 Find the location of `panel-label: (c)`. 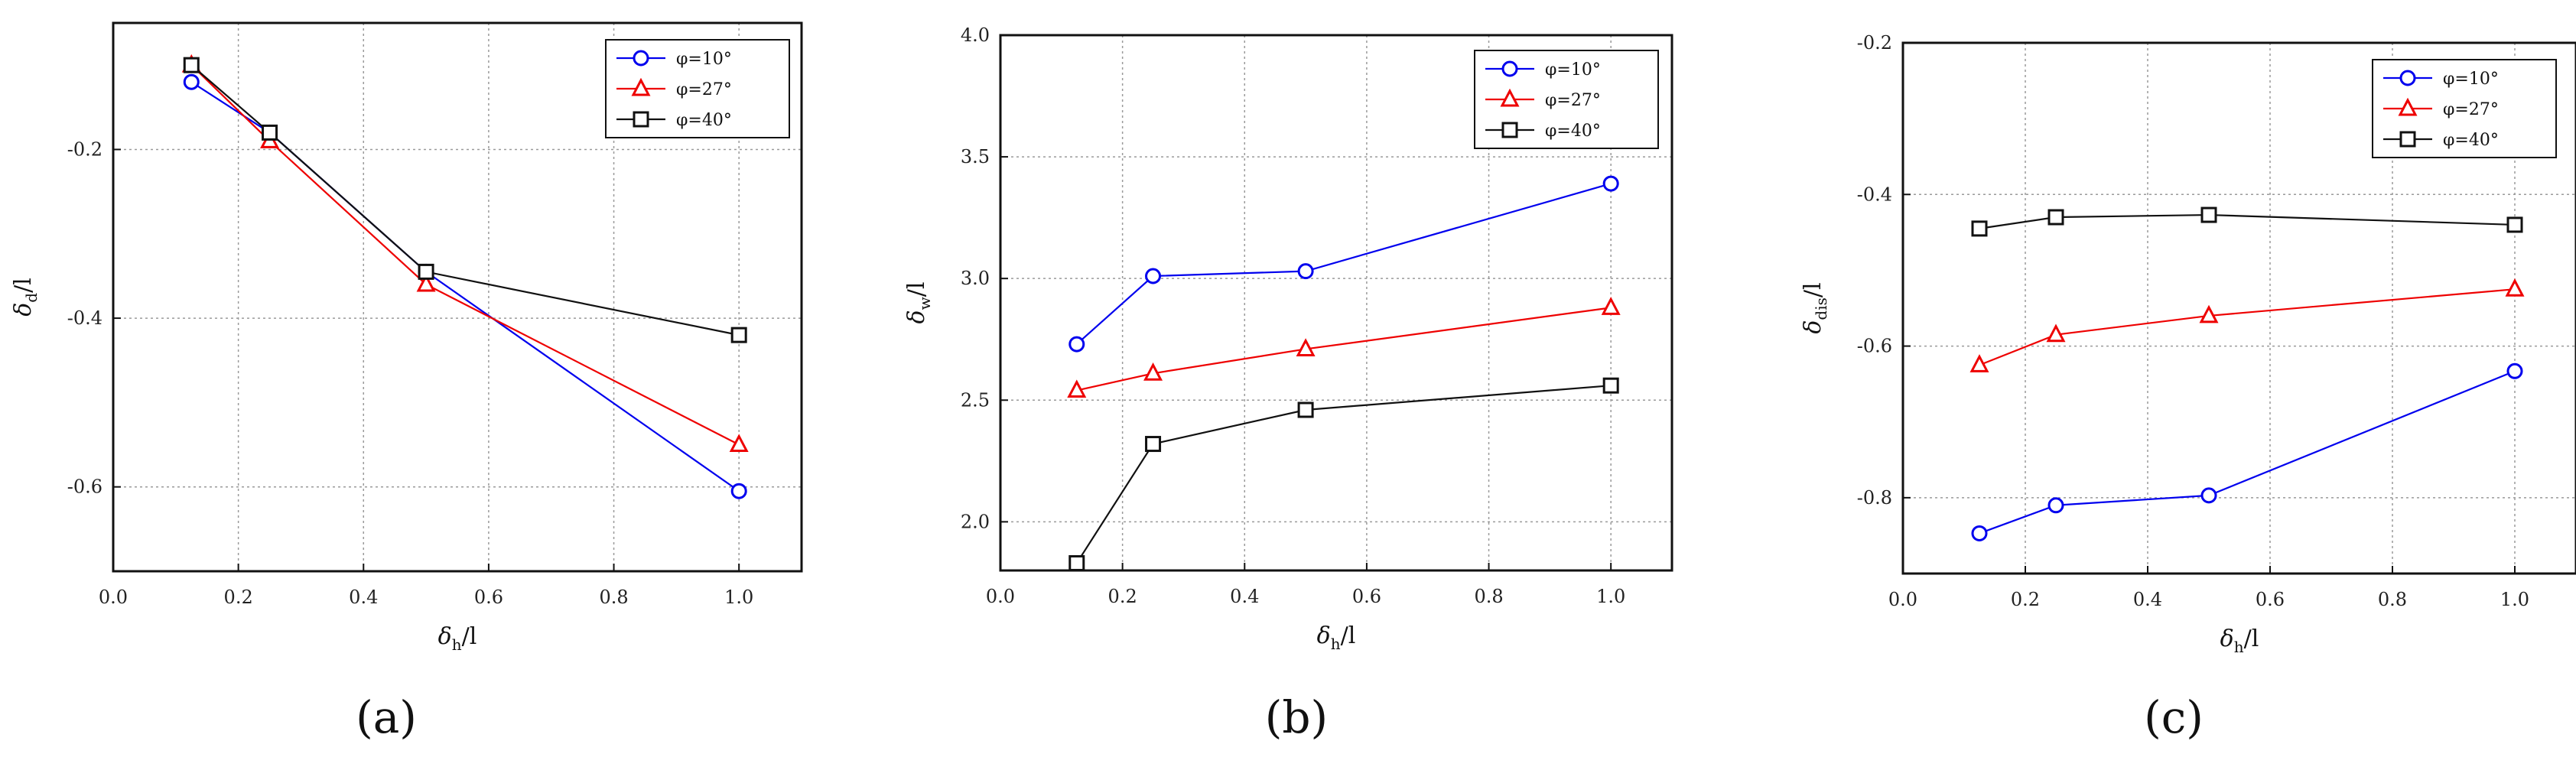

panel-label: (c) is located at coordinates (2174, 717).